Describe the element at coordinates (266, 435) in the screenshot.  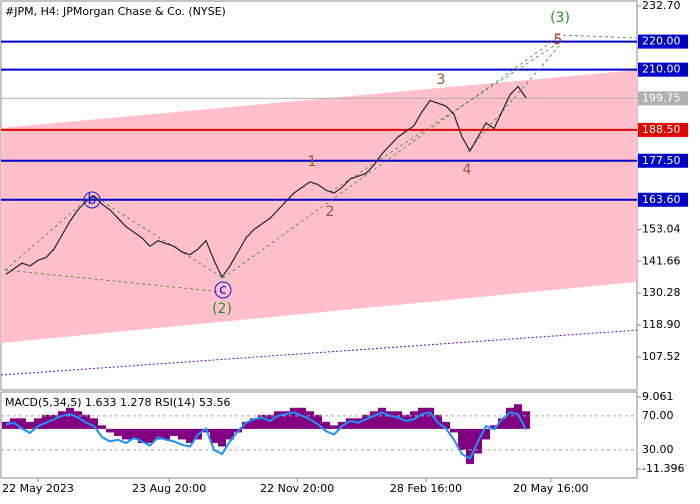
I see `rsi-line` at that location.